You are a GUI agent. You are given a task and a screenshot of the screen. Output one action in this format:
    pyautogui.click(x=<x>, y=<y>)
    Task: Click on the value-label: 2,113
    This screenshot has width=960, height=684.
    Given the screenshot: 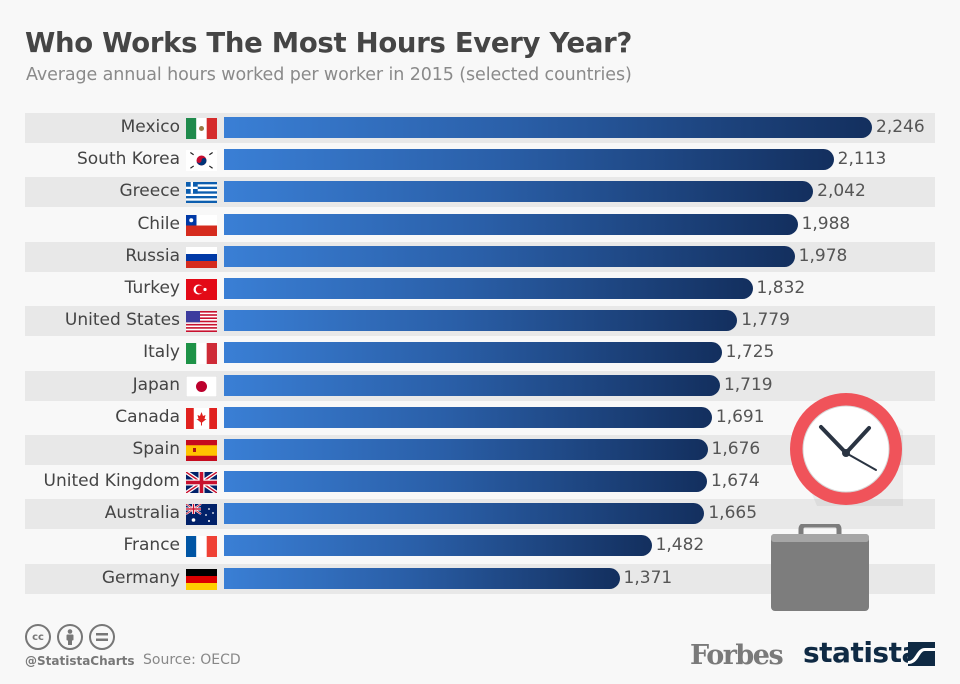 What is the action you would take?
    pyautogui.click(x=862, y=159)
    